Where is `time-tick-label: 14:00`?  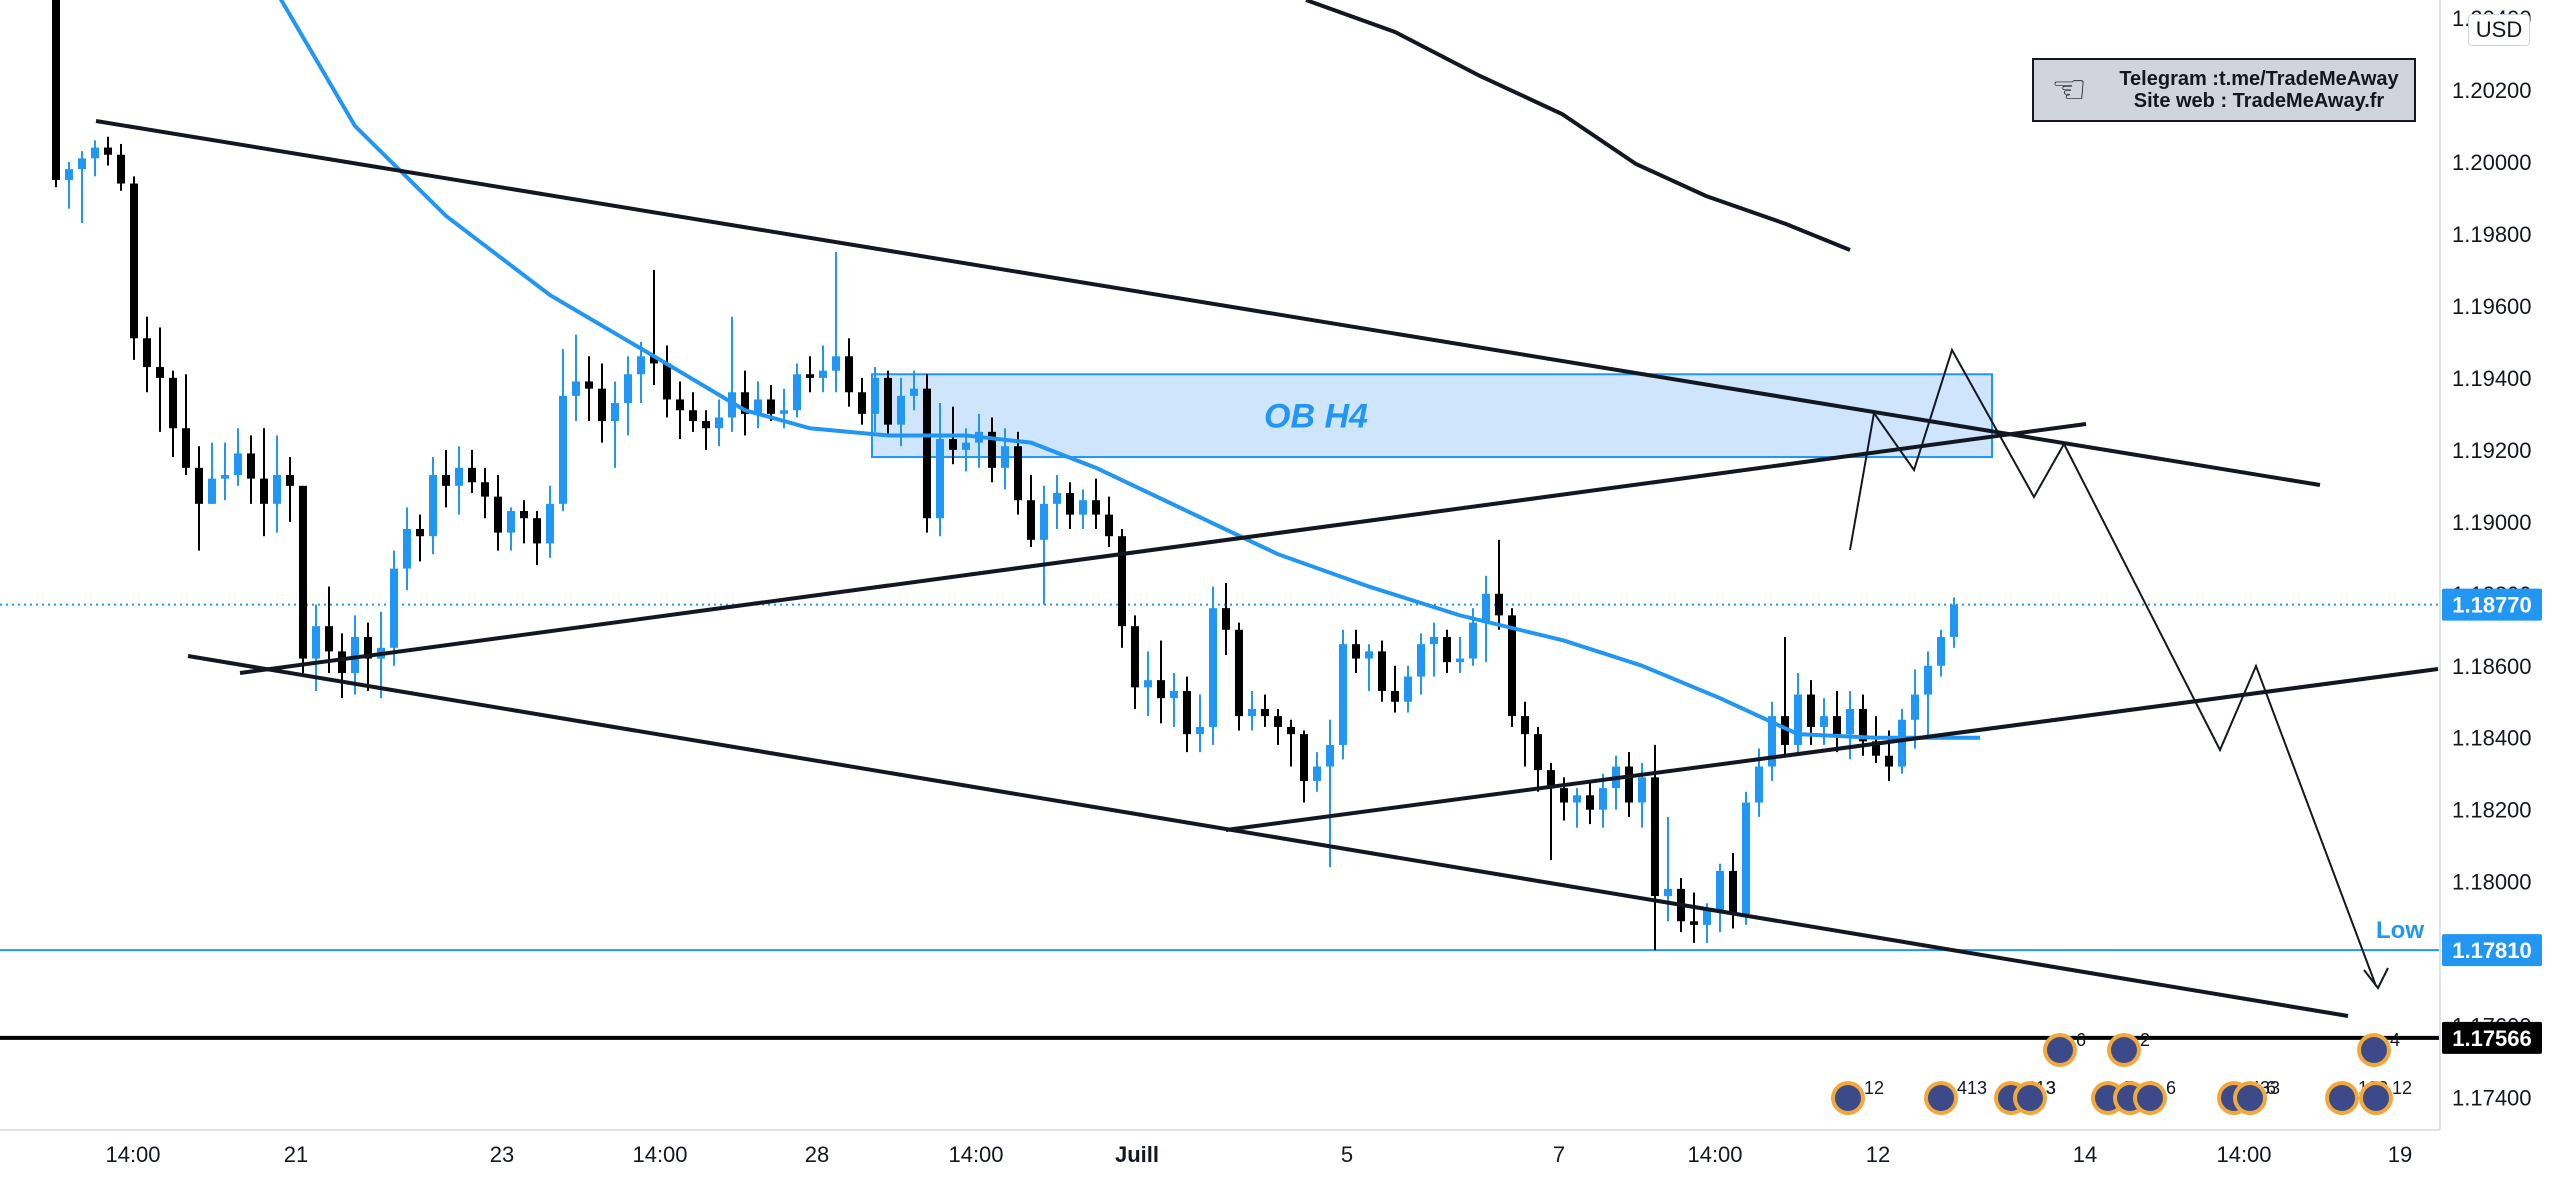 time-tick-label: 14:00 is located at coordinates (132, 1154).